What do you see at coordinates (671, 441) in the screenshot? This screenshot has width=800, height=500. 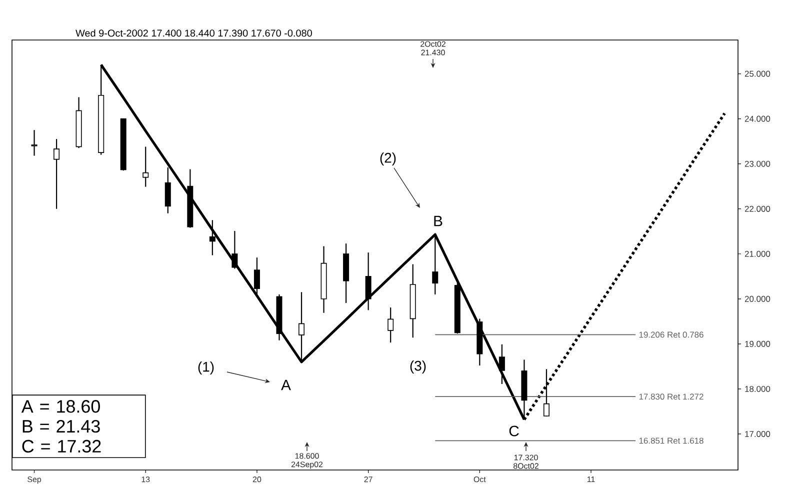 I see `series-label: 16.851 Ret 1.618` at bounding box center [671, 441].